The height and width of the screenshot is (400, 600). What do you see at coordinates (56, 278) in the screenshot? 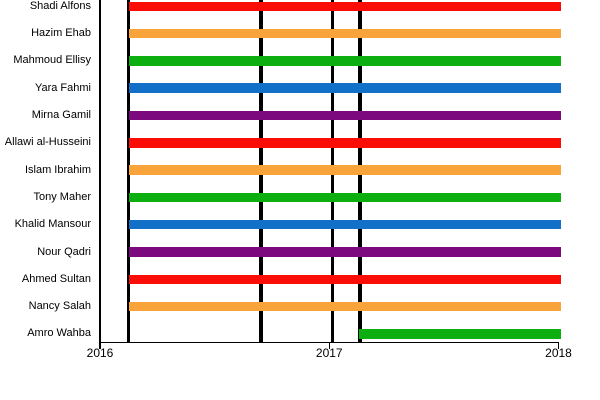
I see `row-label: Ahmed Sultan` at bounding box center [56, 278].